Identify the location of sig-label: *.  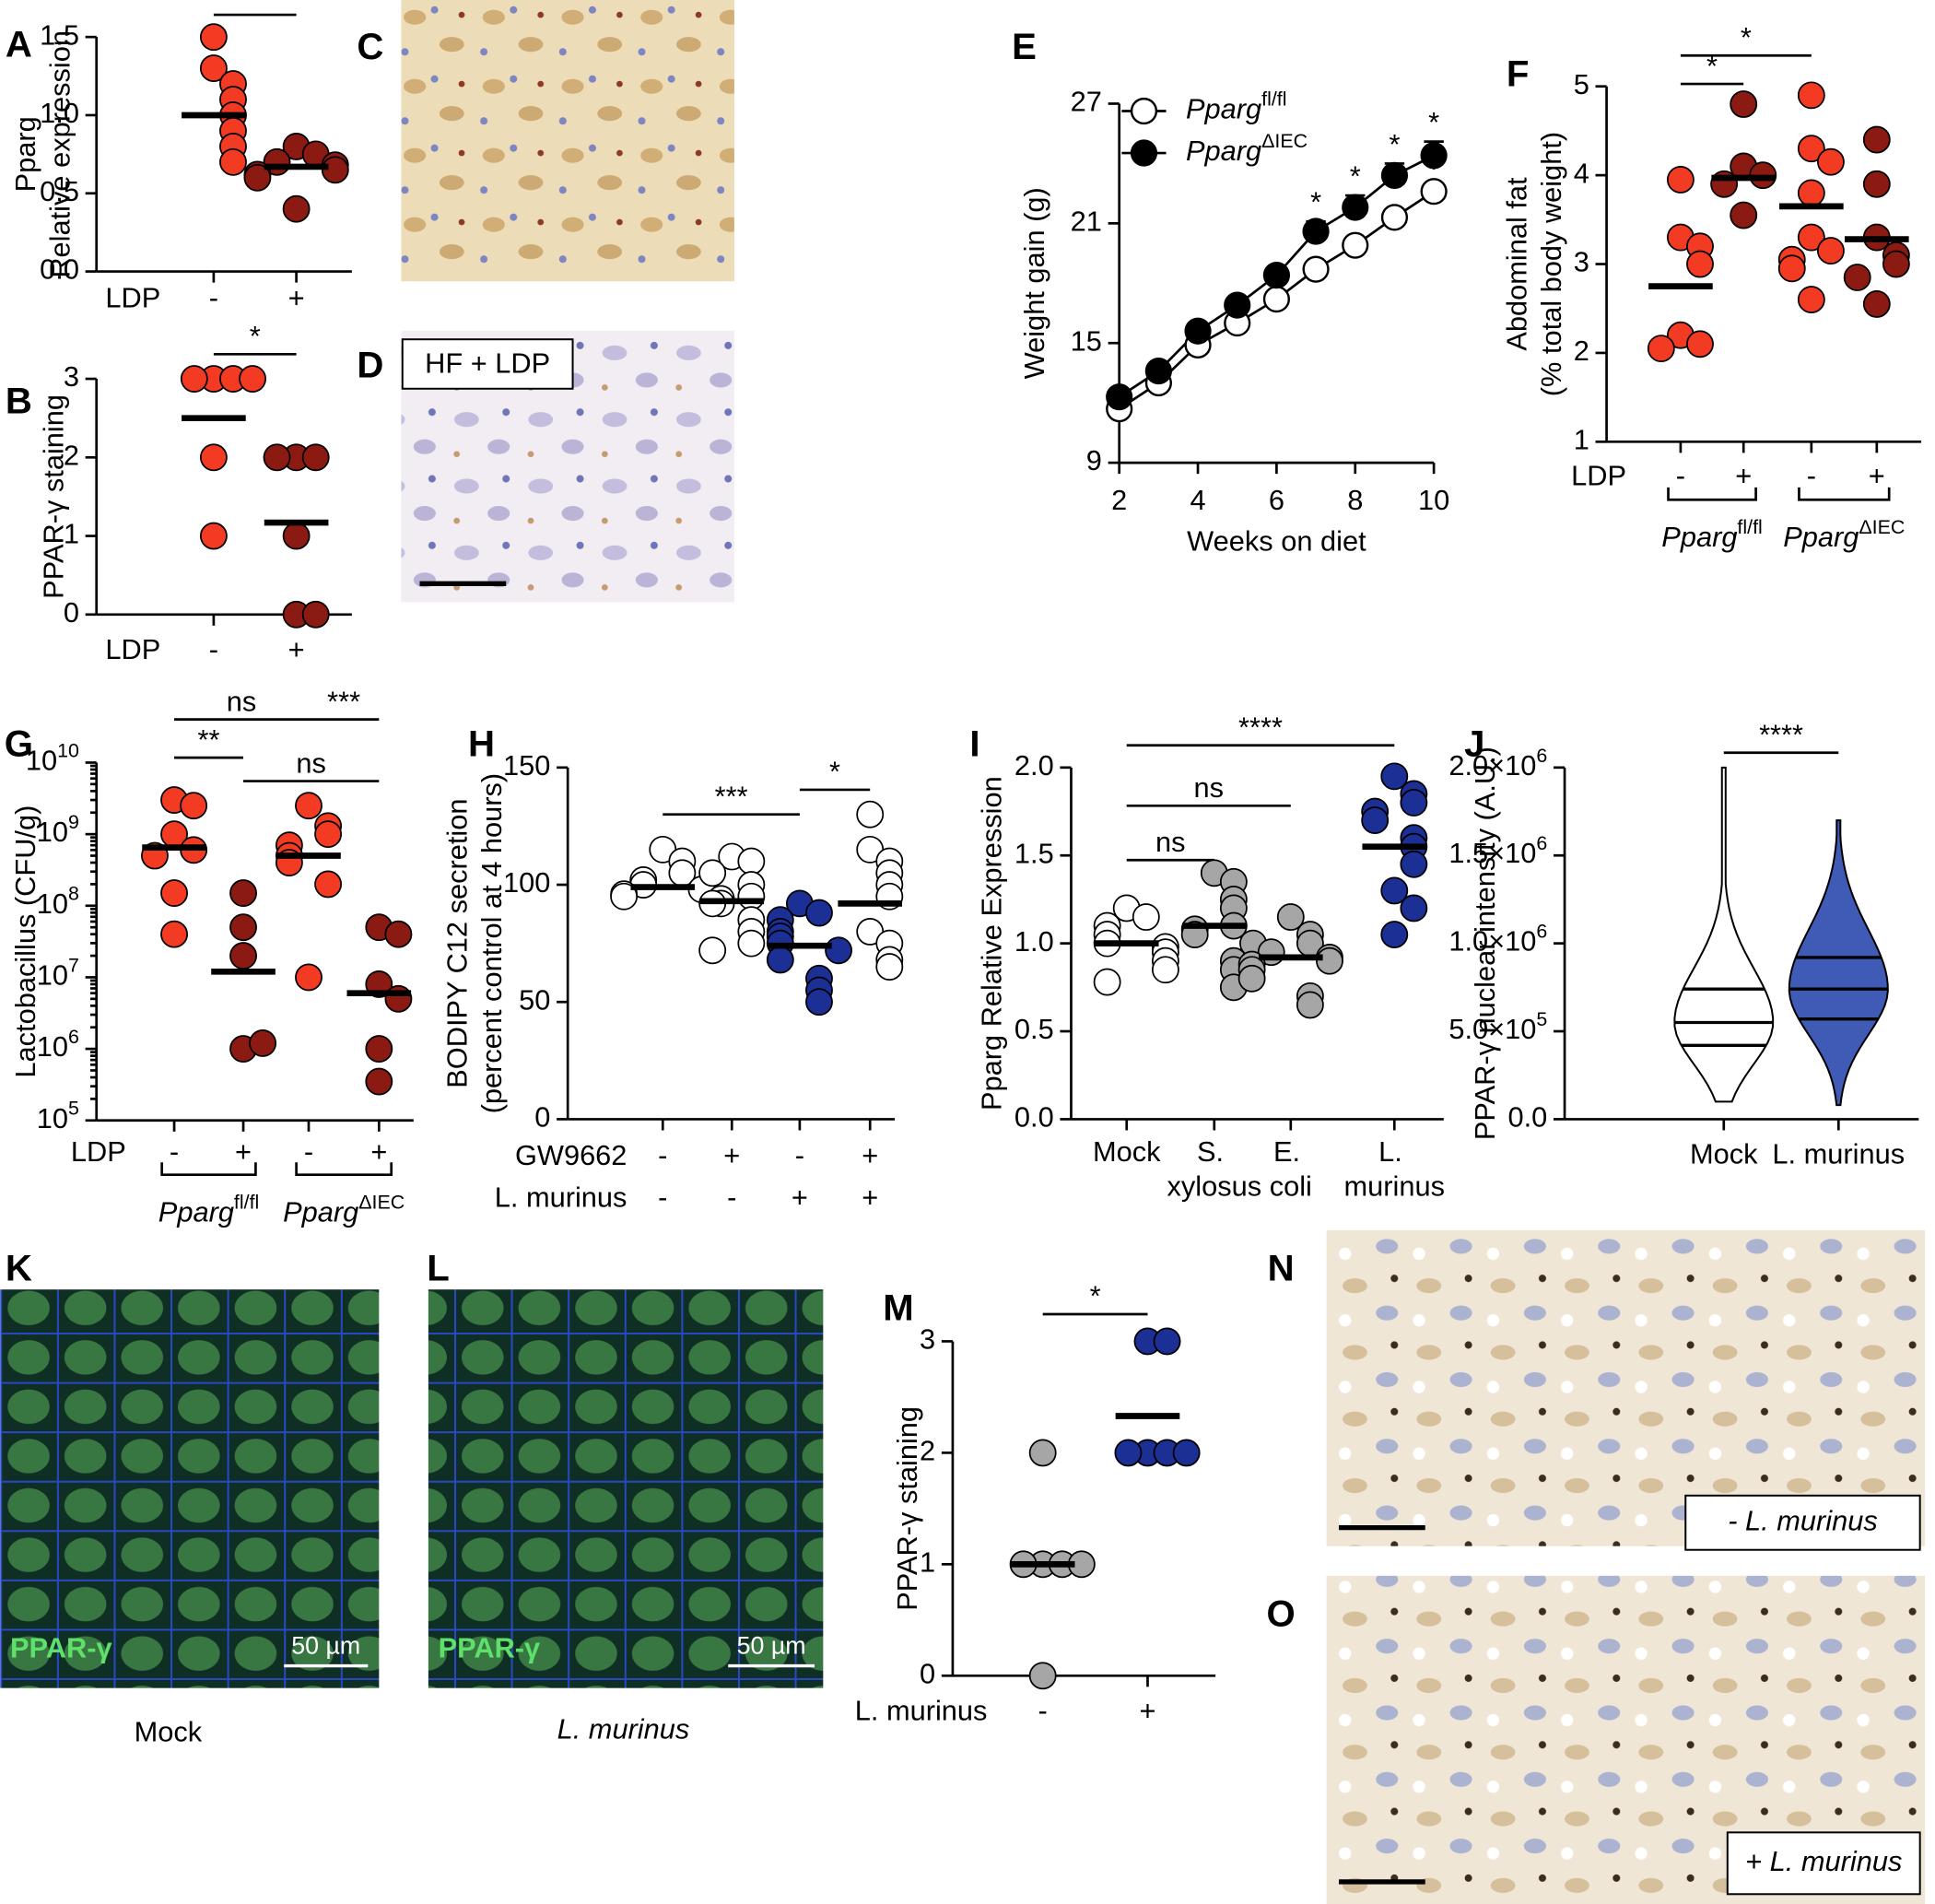
(834, 772).